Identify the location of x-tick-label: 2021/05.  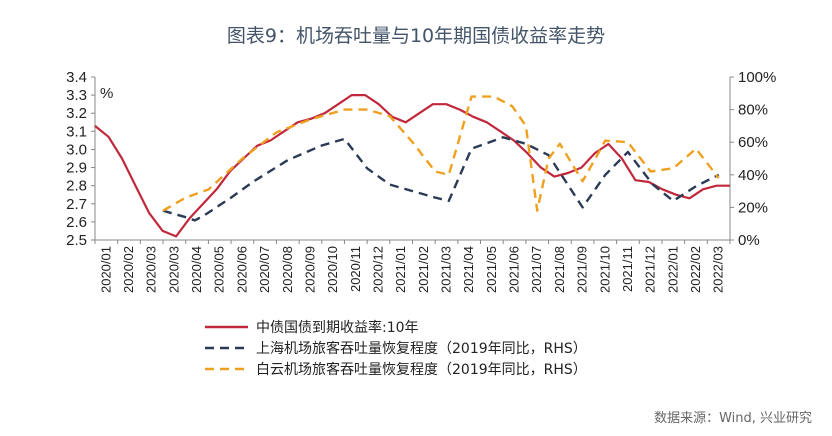
(491, 269).